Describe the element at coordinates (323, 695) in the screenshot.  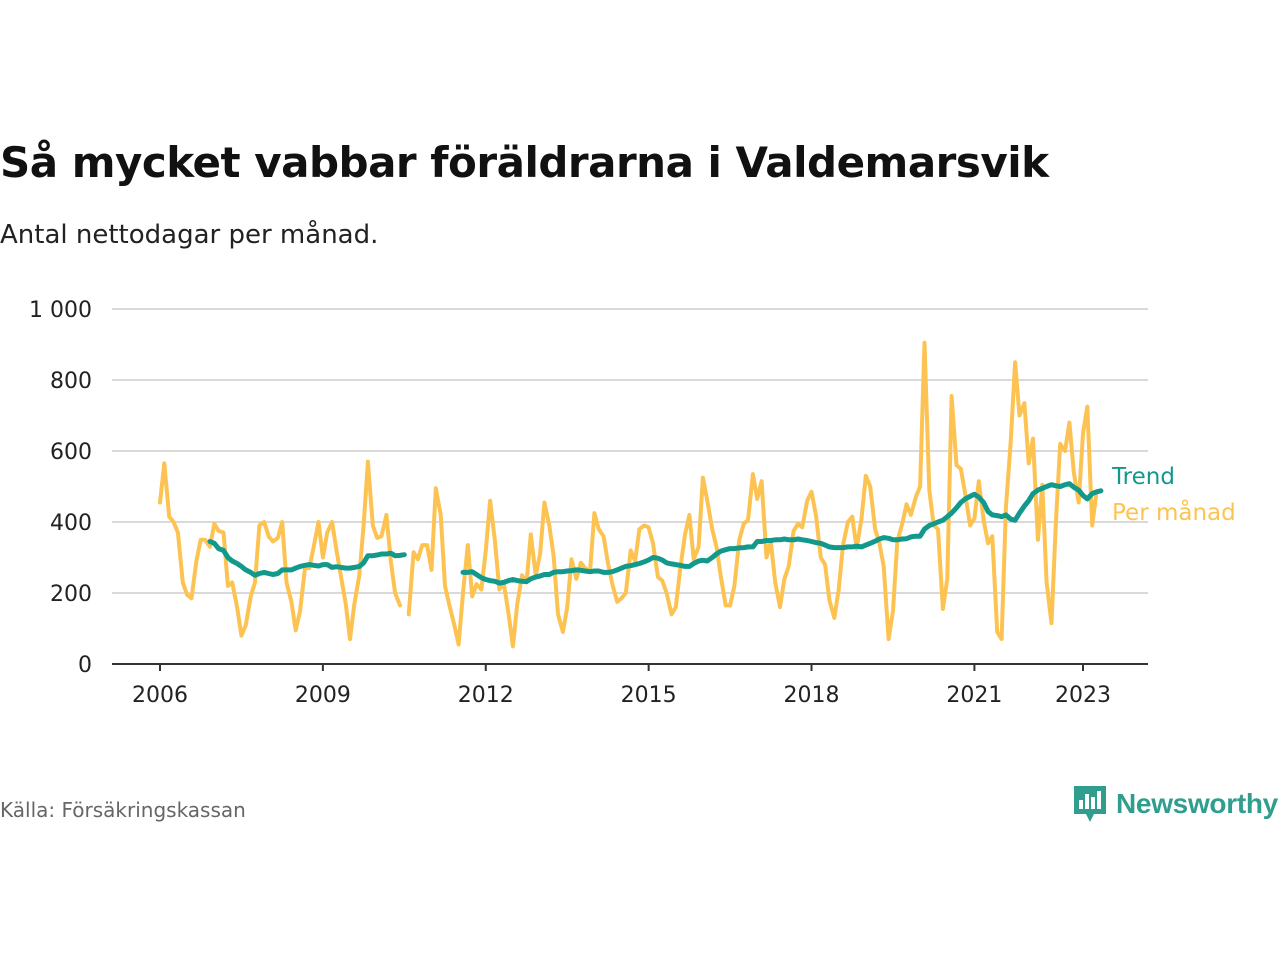
I see `x-tick-label: 2009` at that location.